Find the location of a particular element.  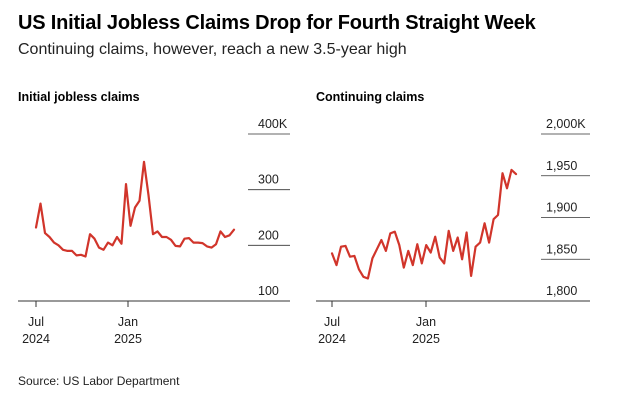

initial-x-tick-year: 2025 is located at coordinates (128, 339).